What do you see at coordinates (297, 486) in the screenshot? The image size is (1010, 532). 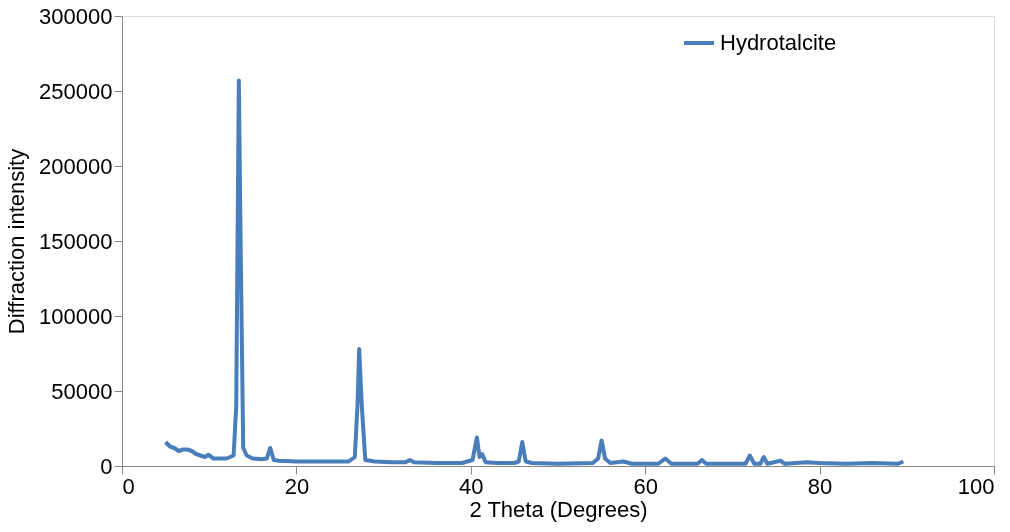 I see `x-tick-label: 20` at bounding box center [297, 486].